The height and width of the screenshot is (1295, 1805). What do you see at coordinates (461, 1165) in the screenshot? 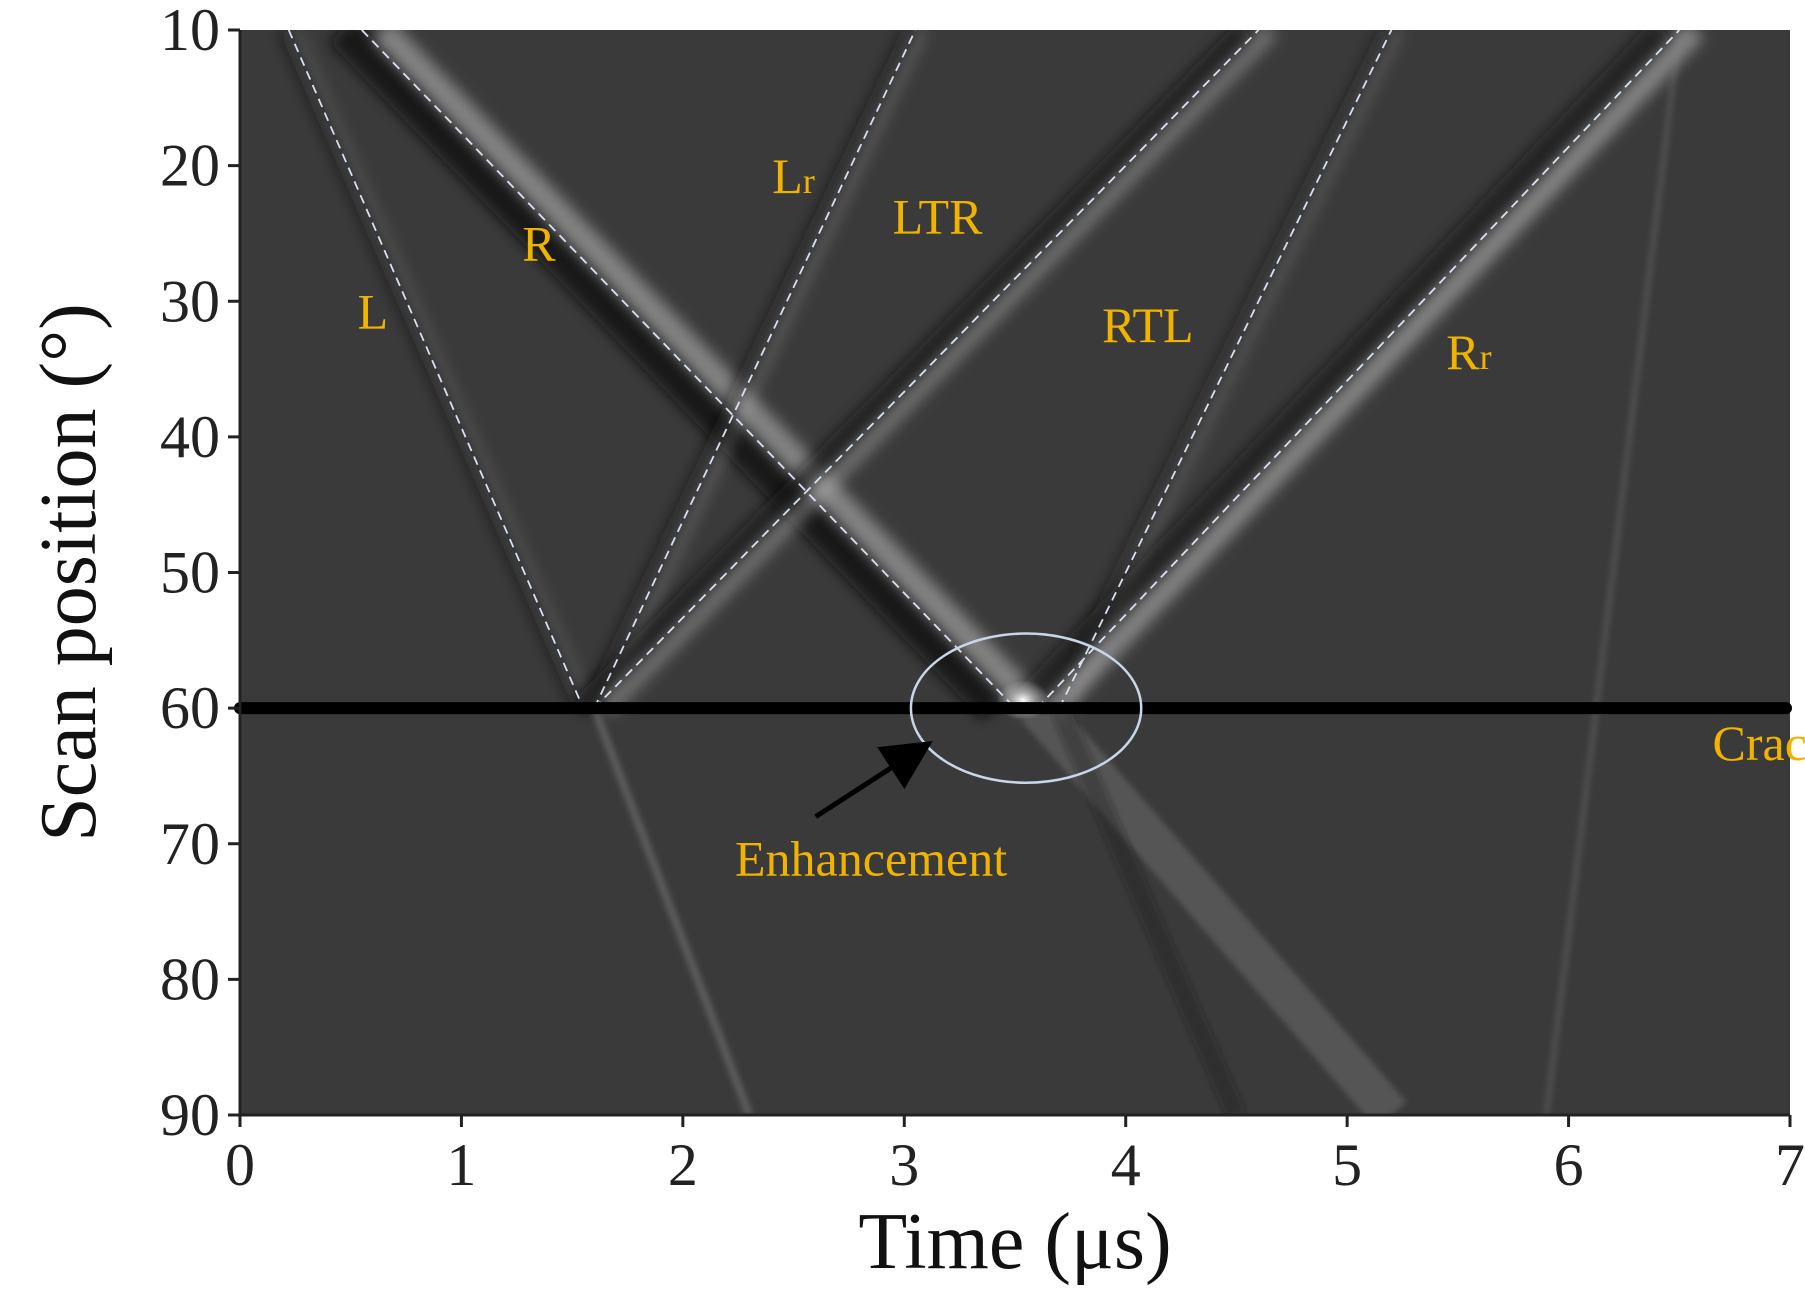
I see `x-tick-label: 1` at bounding box center [461, 1165].